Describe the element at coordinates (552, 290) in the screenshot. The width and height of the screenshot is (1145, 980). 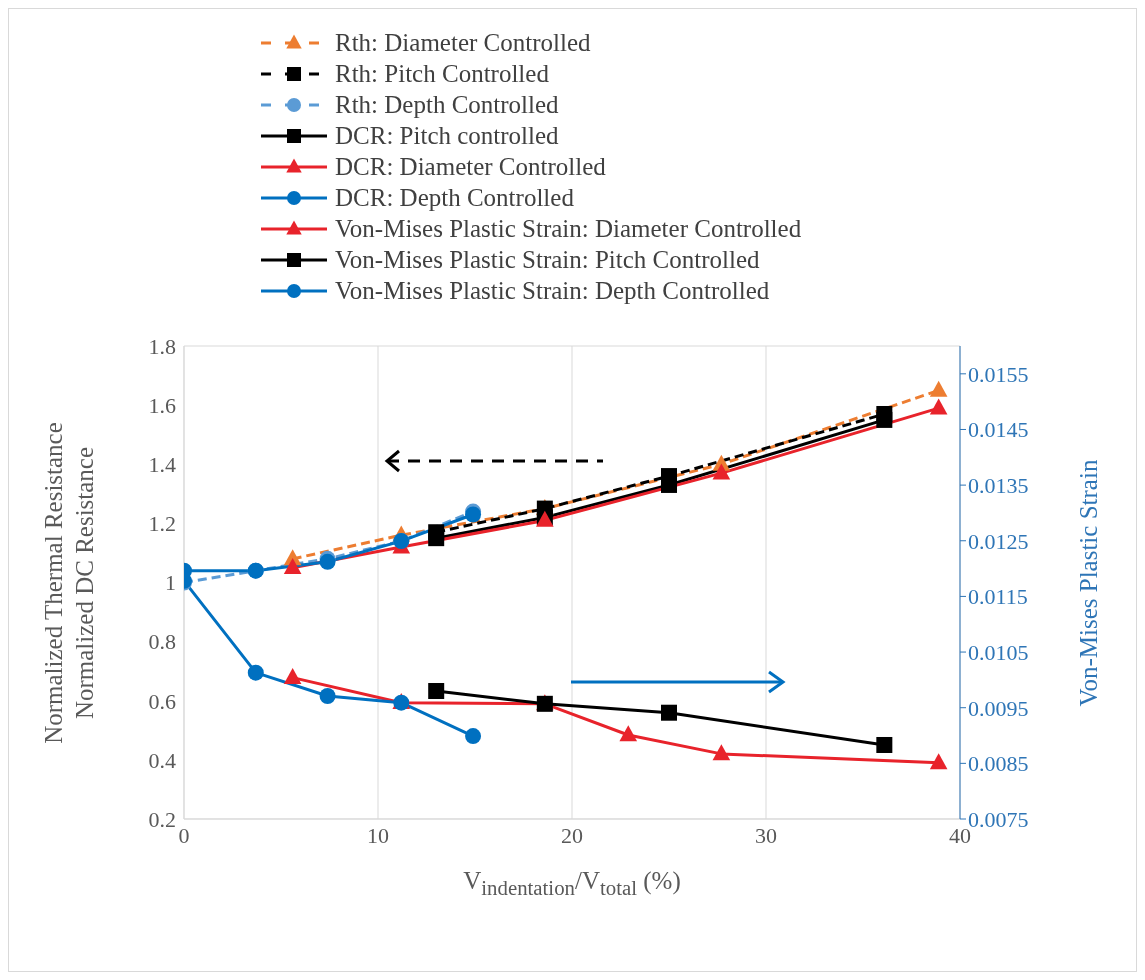
I see `legend-label: Von-Mises Plastic Strain: Depth Controlled` at that location.